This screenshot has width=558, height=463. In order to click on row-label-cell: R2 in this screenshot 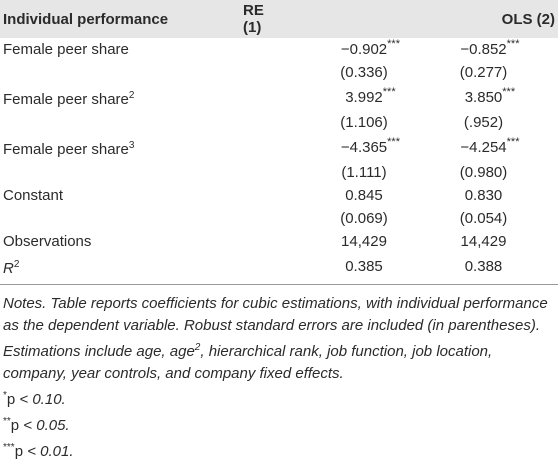, I will do `click(121, 269)`.